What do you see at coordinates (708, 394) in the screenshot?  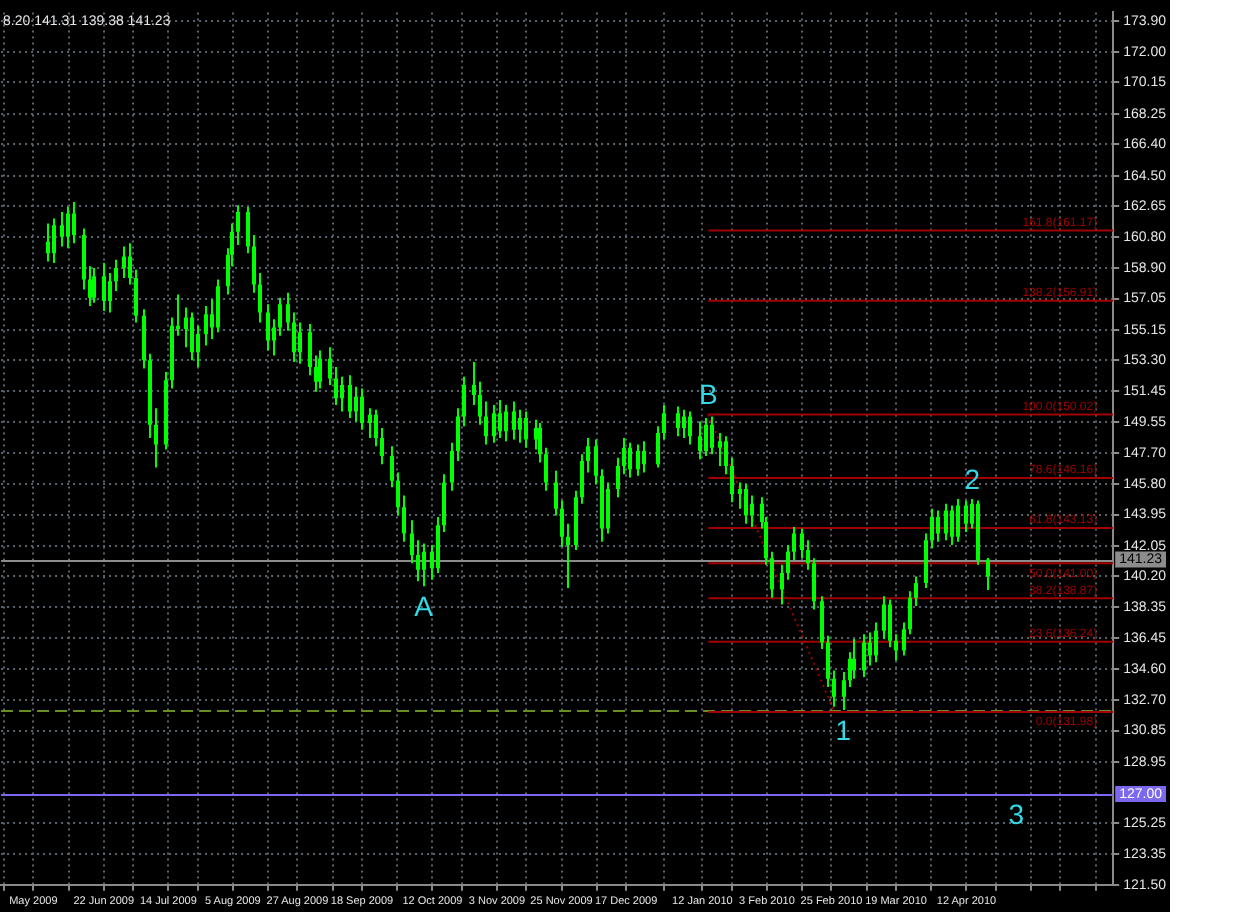 I see `annotation: B` at bounding box center [708, 394].